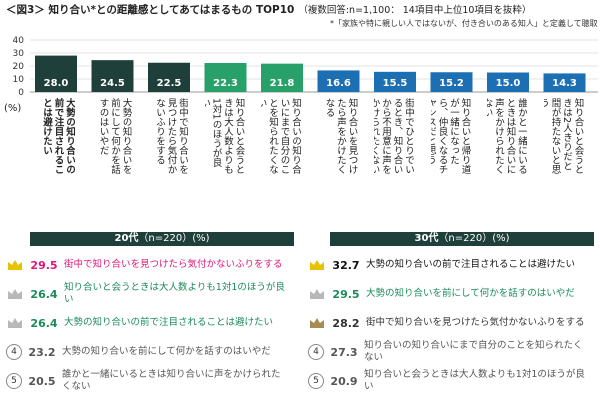  I want to click on bar-value-label: 15.2, so click(451, 83).